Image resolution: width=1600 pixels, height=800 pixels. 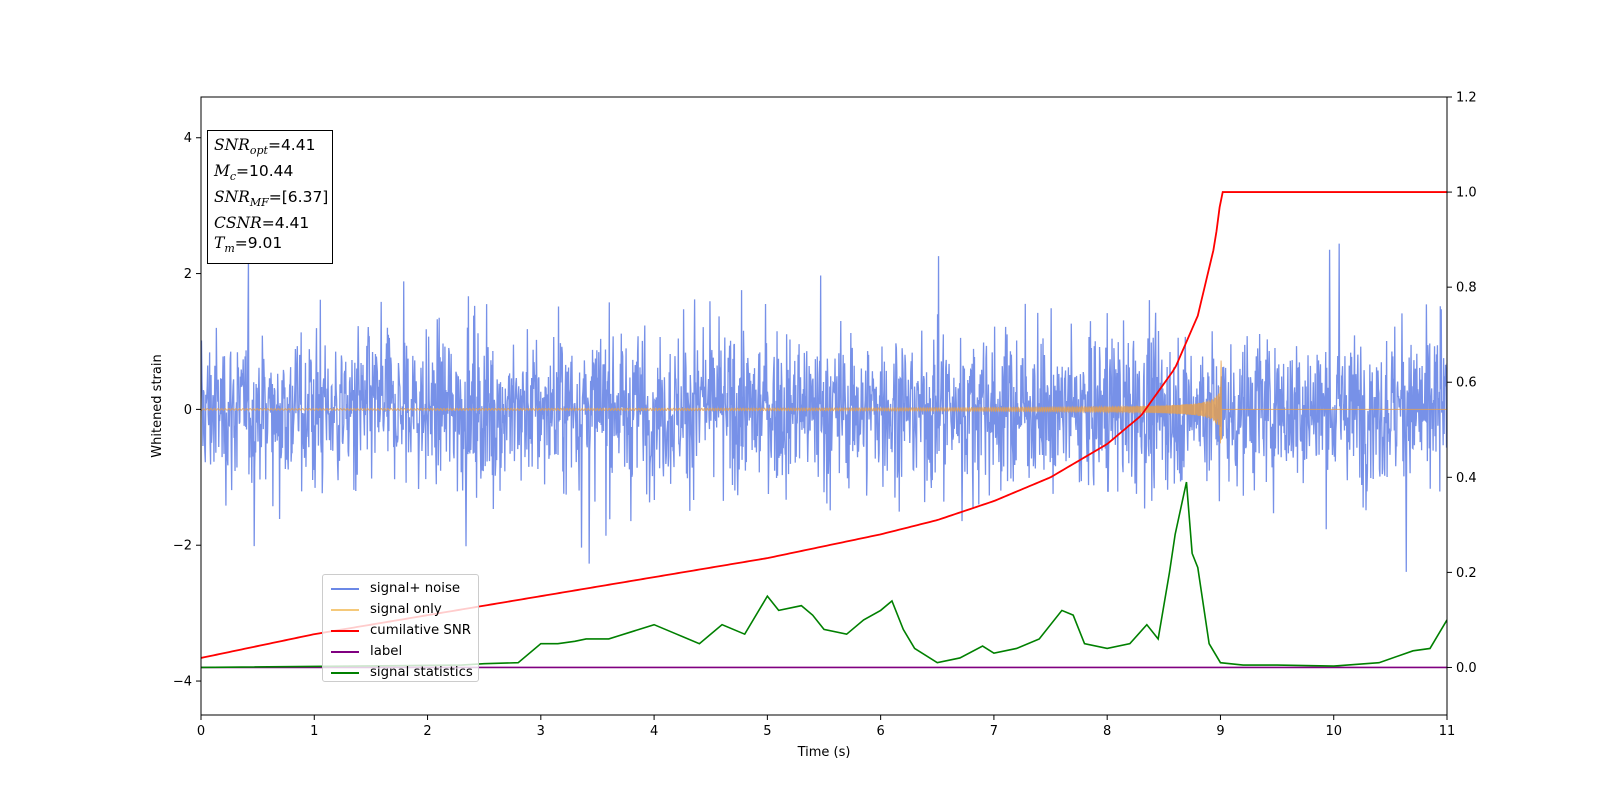 I want to click on y-left-tick-label: 4, so click(x=188, y=138).